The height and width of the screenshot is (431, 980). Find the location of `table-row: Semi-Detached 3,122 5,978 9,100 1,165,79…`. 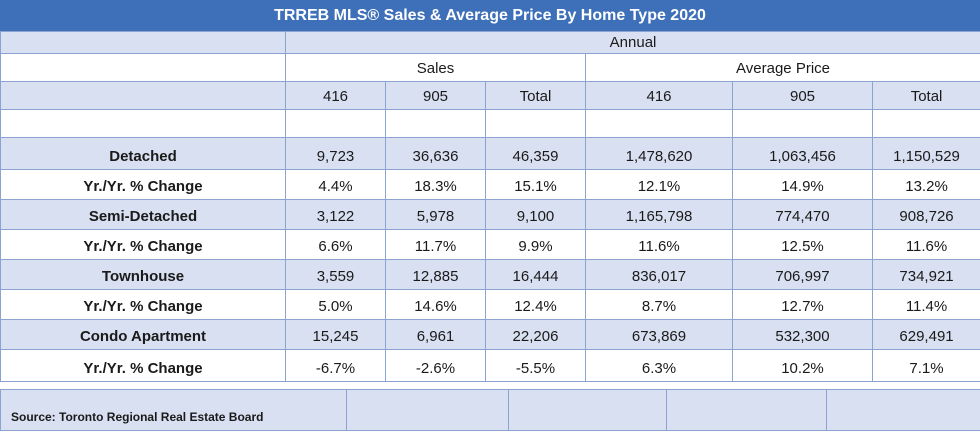

table-row: Semi-Detached 3,122 5,978 9,100 1,165,79… is located at coordinates (490, 215).